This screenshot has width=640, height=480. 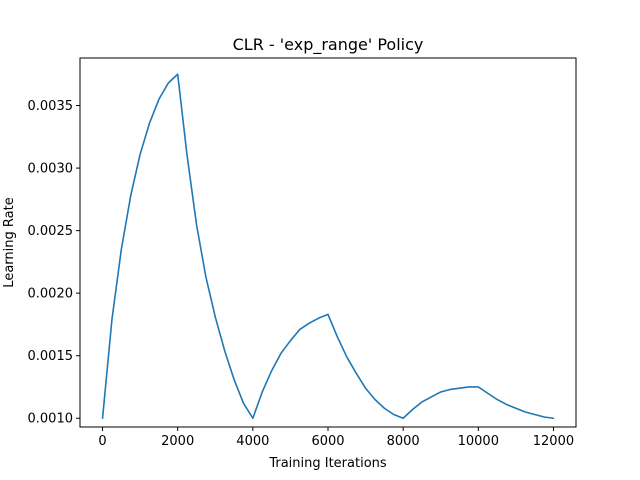 I want to click on chart-title: CLR - 'exp_range' Policy, so click(x=328, y=45).